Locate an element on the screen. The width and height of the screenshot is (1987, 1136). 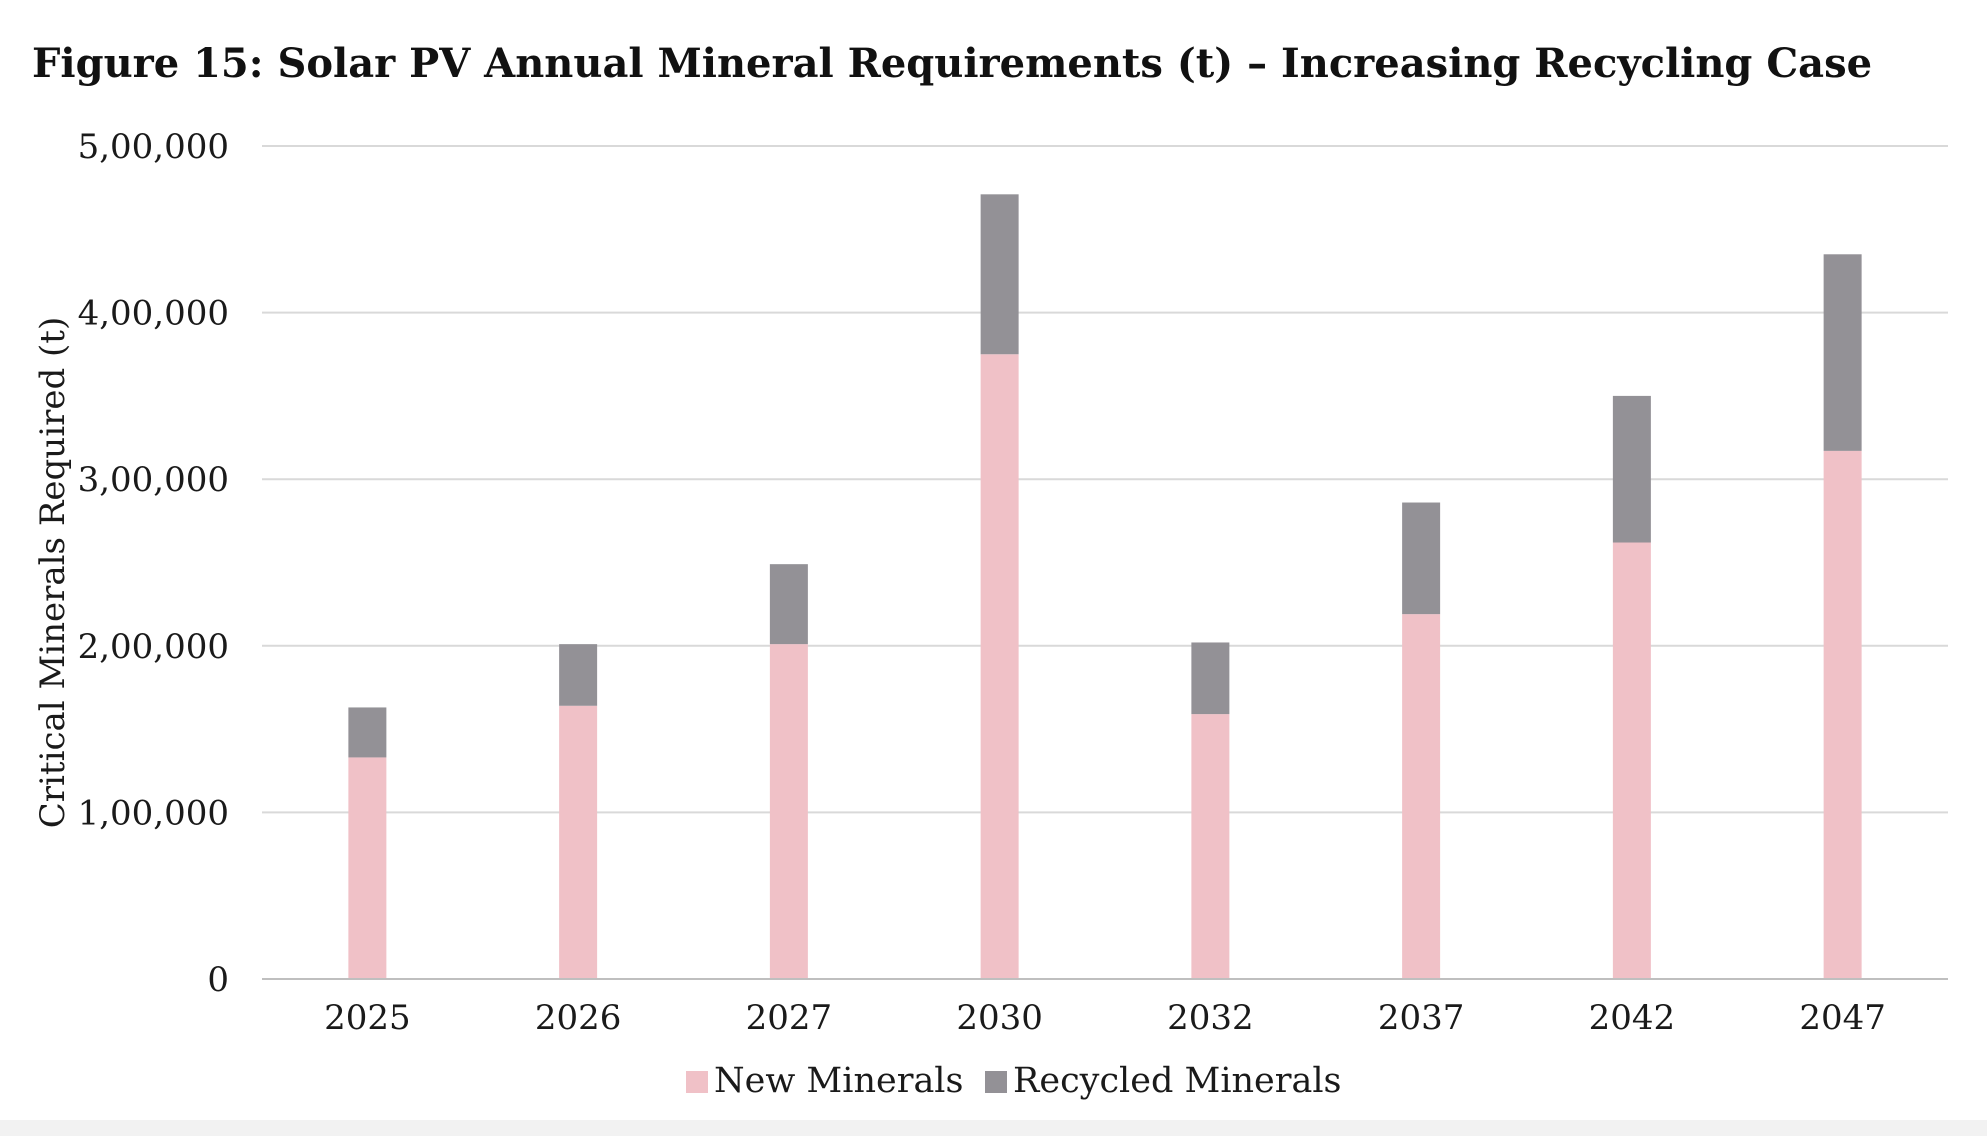
bar-recycled-minerals-2047 is located at coordinates (1842, 352).